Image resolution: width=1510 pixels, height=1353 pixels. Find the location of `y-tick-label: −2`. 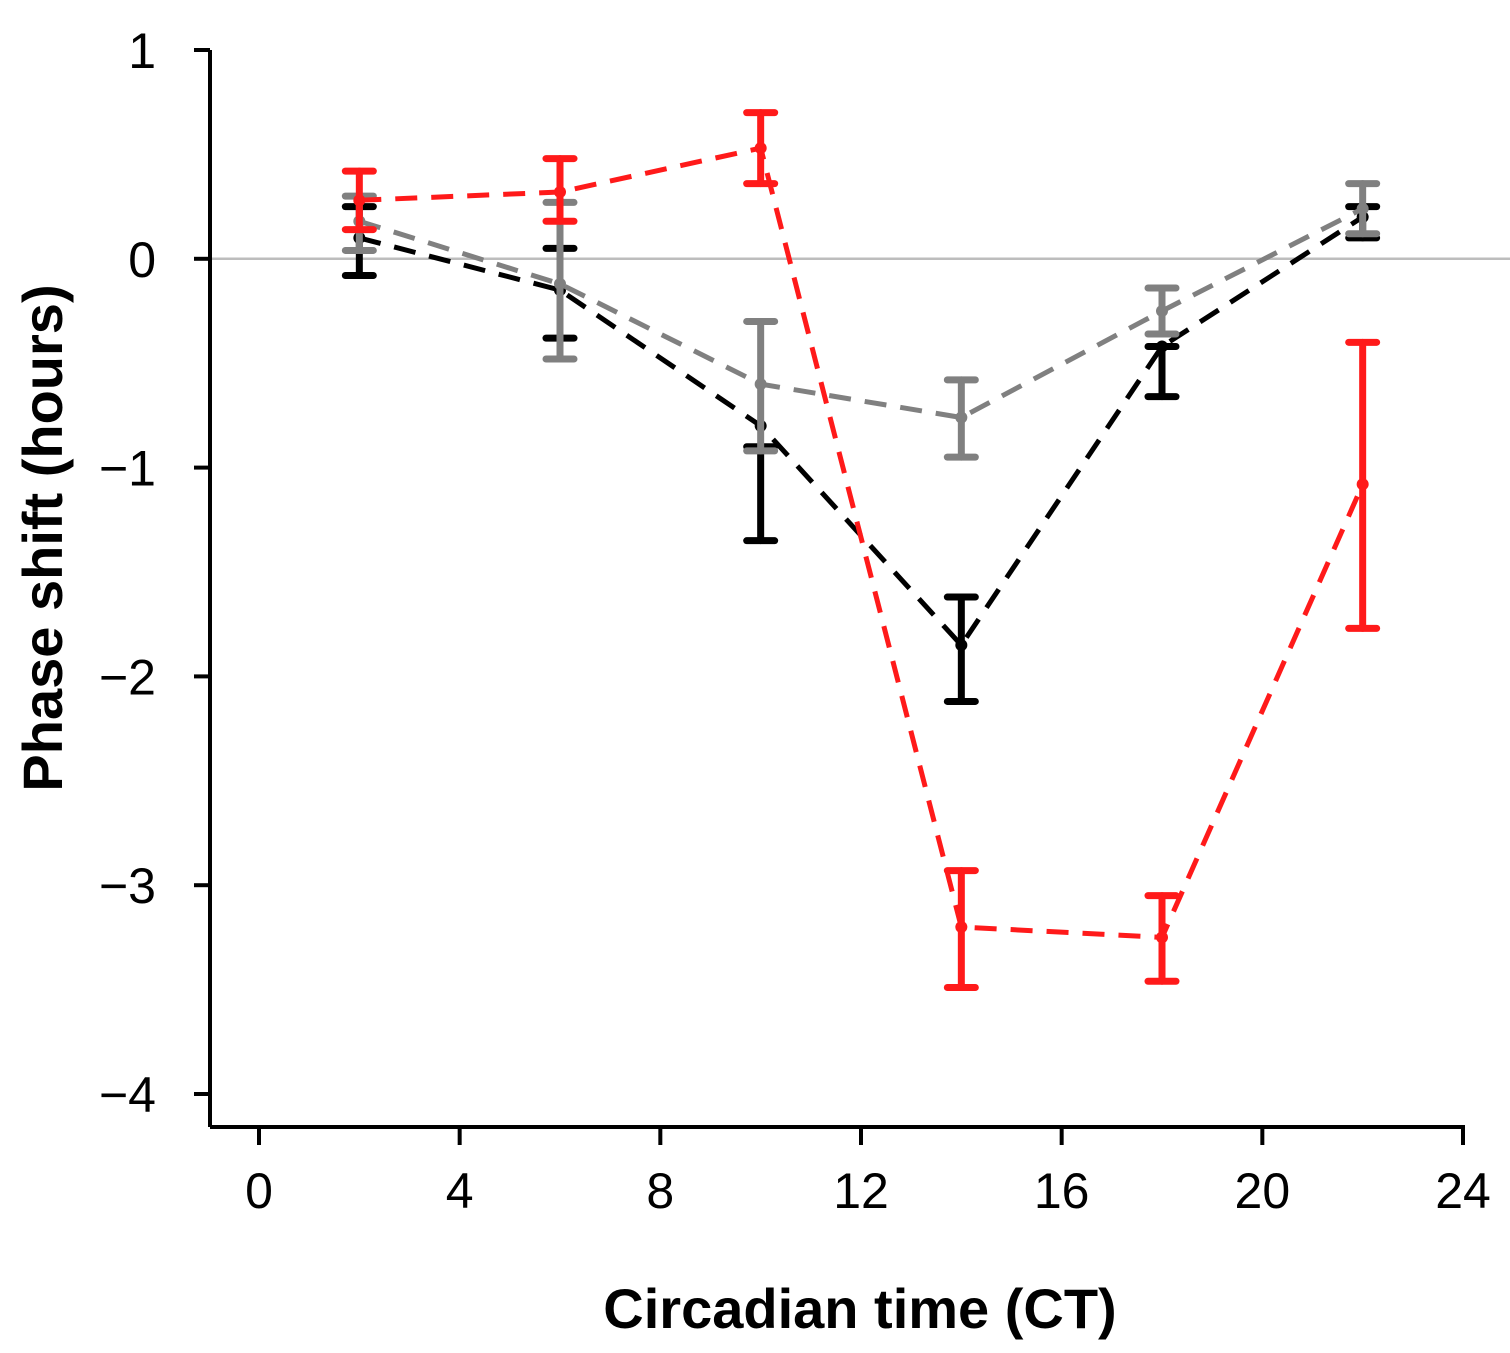

y-tick-label: −2 is located at coordinates (127, 677).